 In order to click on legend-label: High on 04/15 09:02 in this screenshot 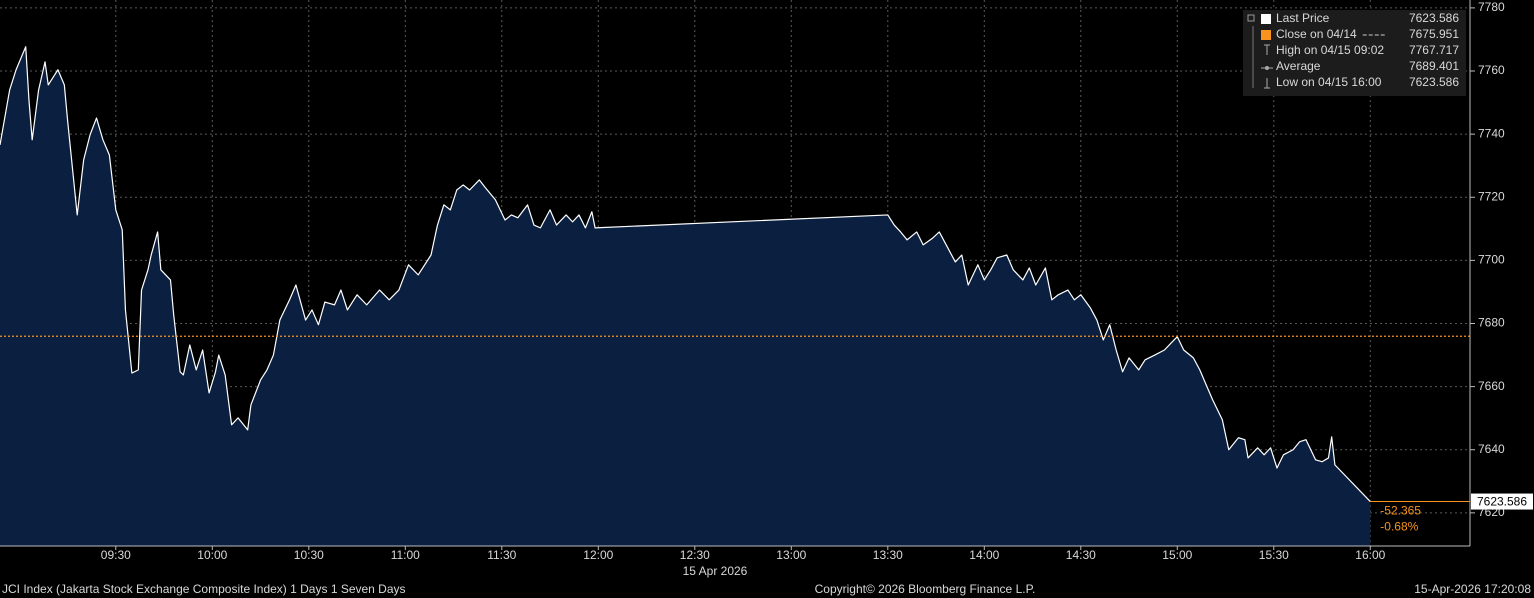, I will do `click(1330, 50)`.